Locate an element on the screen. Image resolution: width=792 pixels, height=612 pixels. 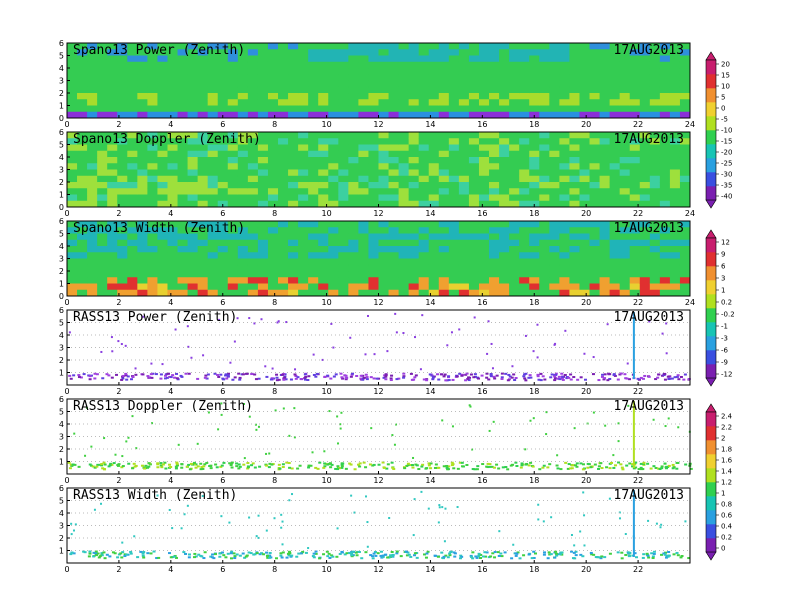
colorbar-tick-label: 1.4 is located at coordinates (727, 472).